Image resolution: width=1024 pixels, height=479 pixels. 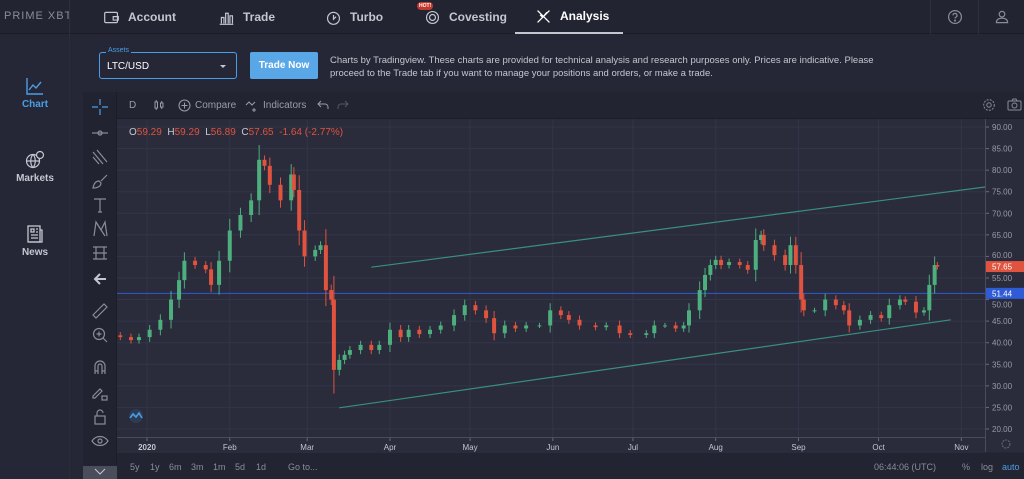 I want to click on assets-select: Assets LTC/USD, so click(x=168, y=63).